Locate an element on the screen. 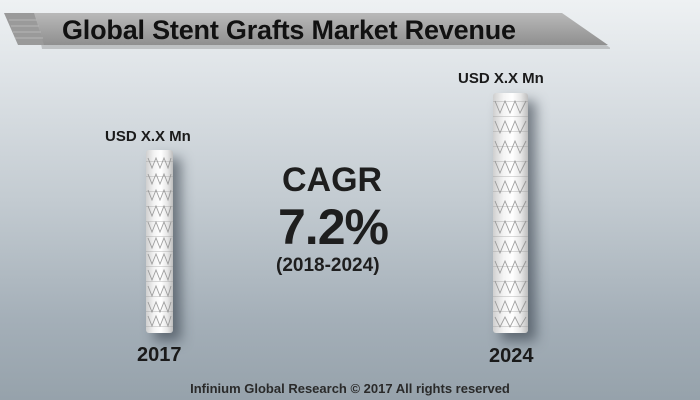 The image size is (700, 400). bar-2017-stent is located at coordinates (159, 241).